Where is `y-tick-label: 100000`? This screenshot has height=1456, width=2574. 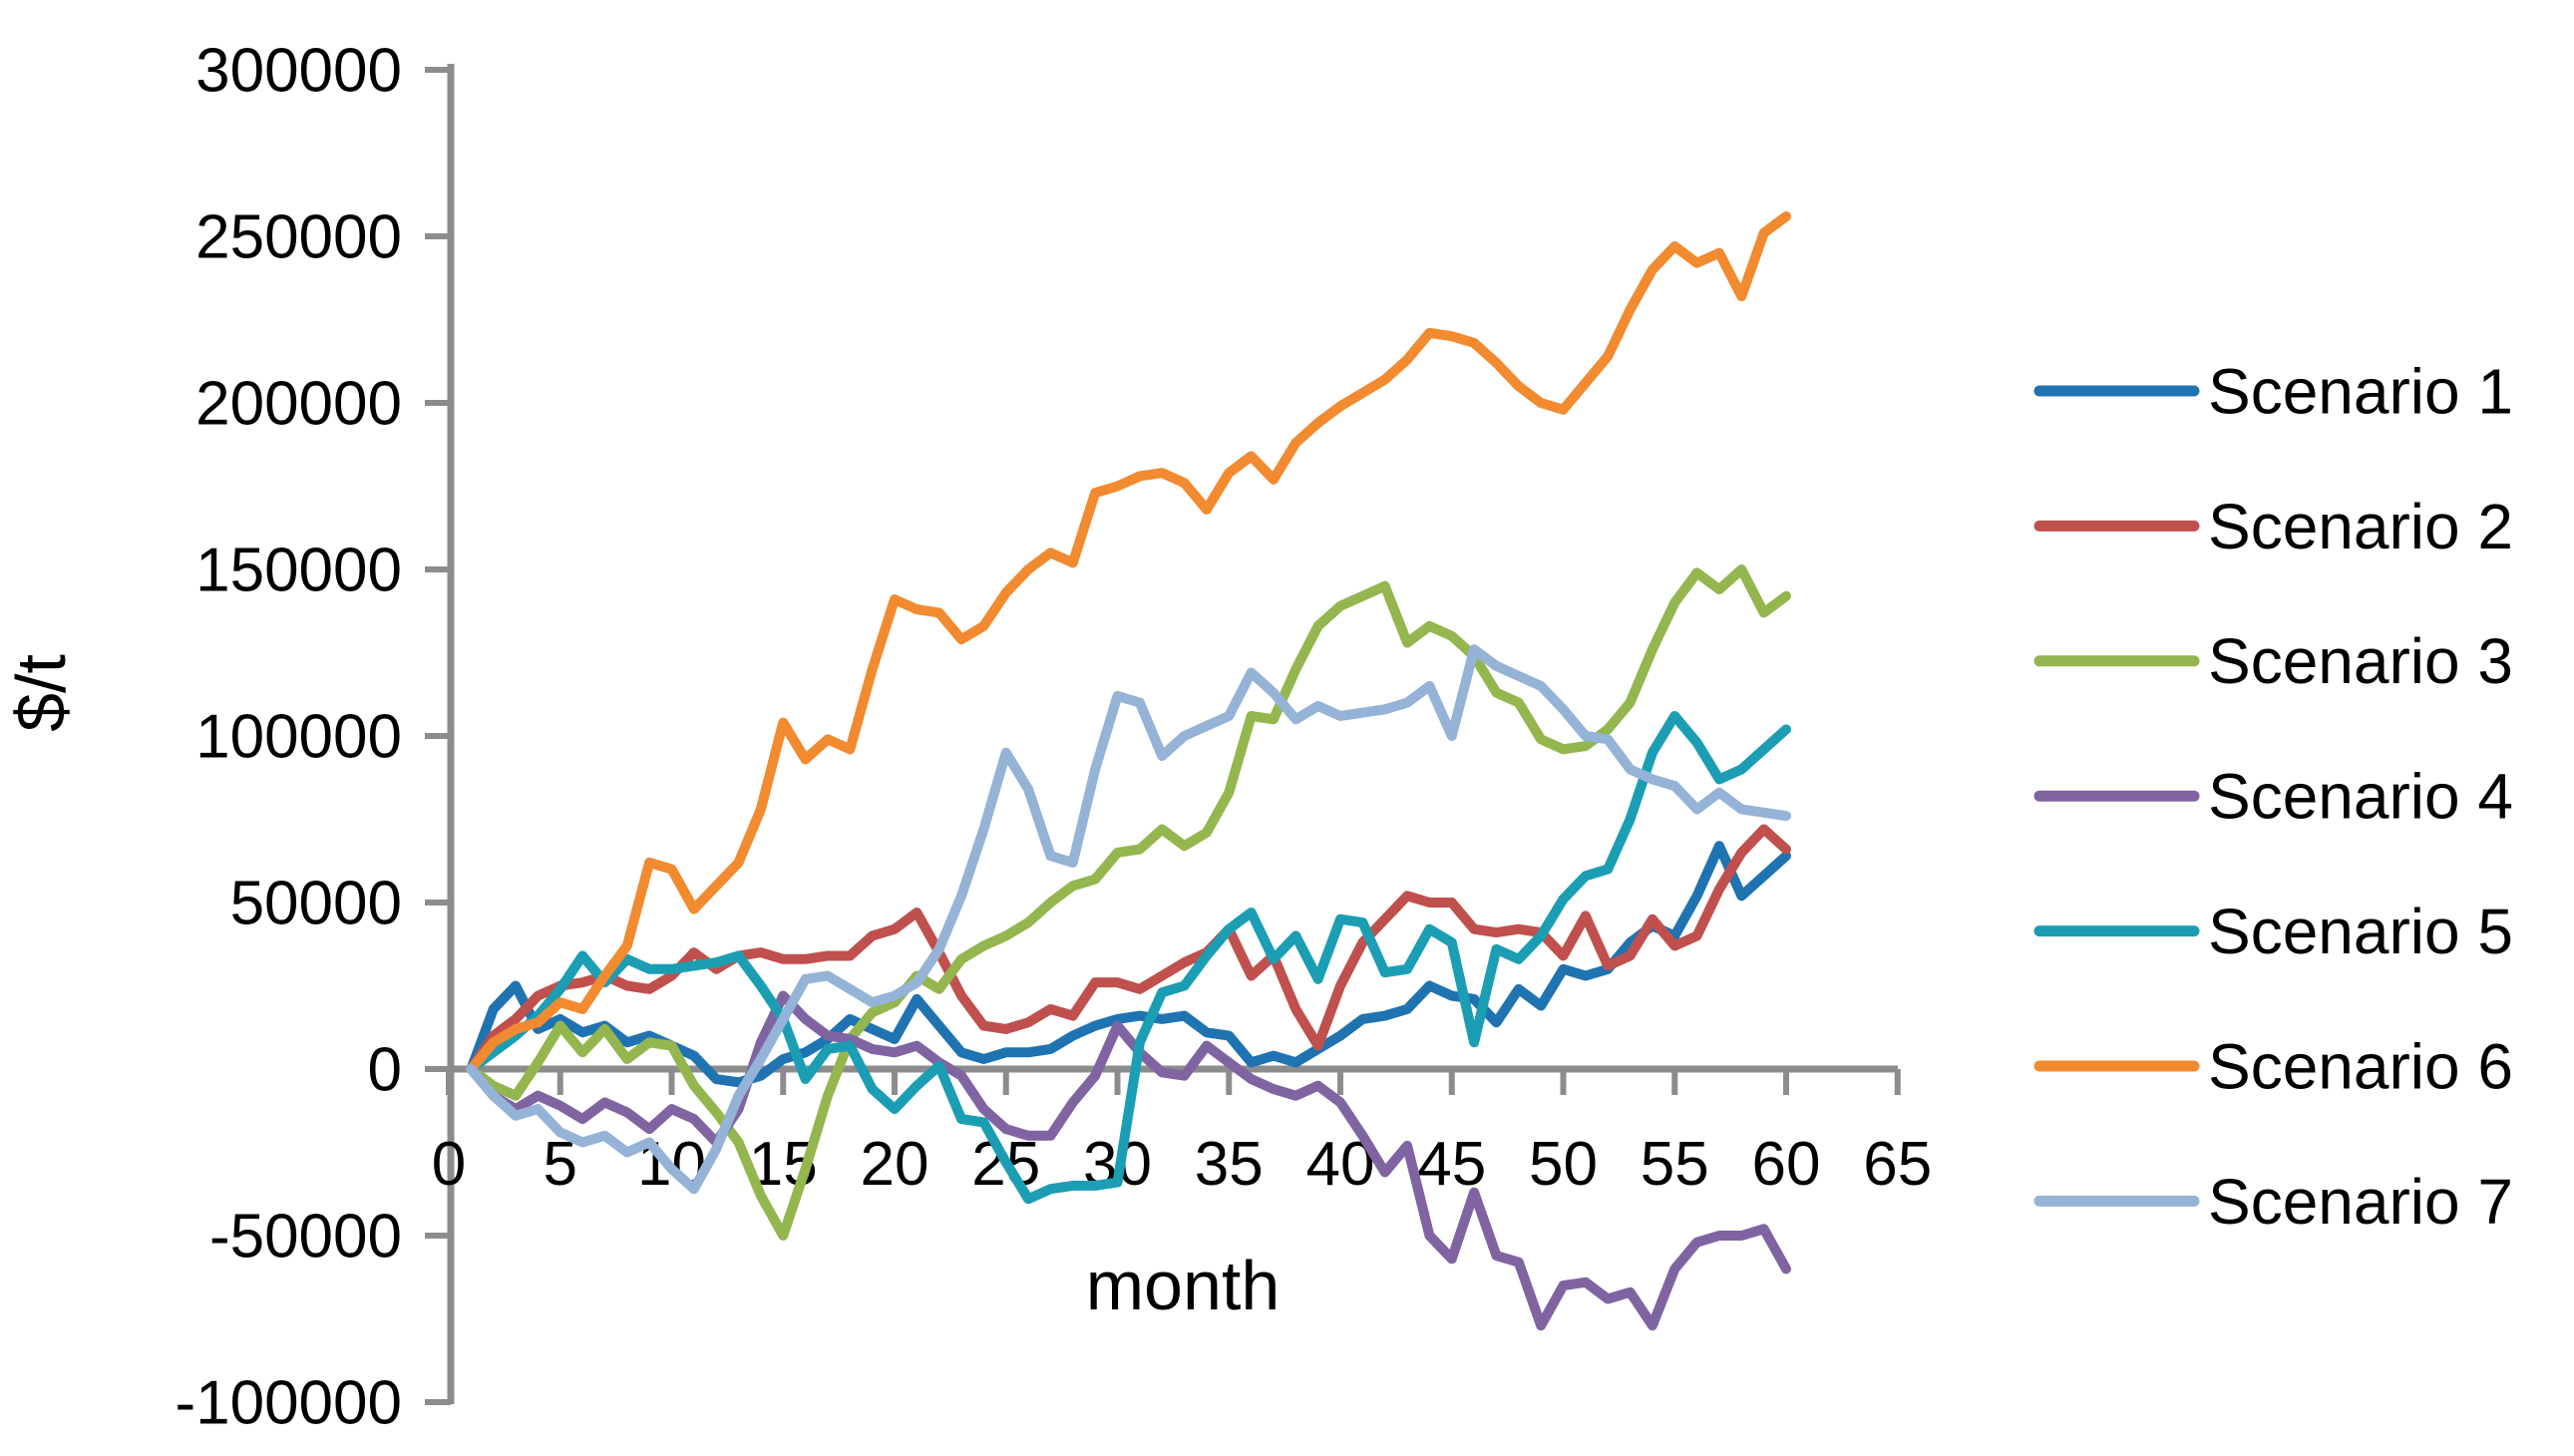
y-tick-label: 100000 is located at coordinates (298, 737).